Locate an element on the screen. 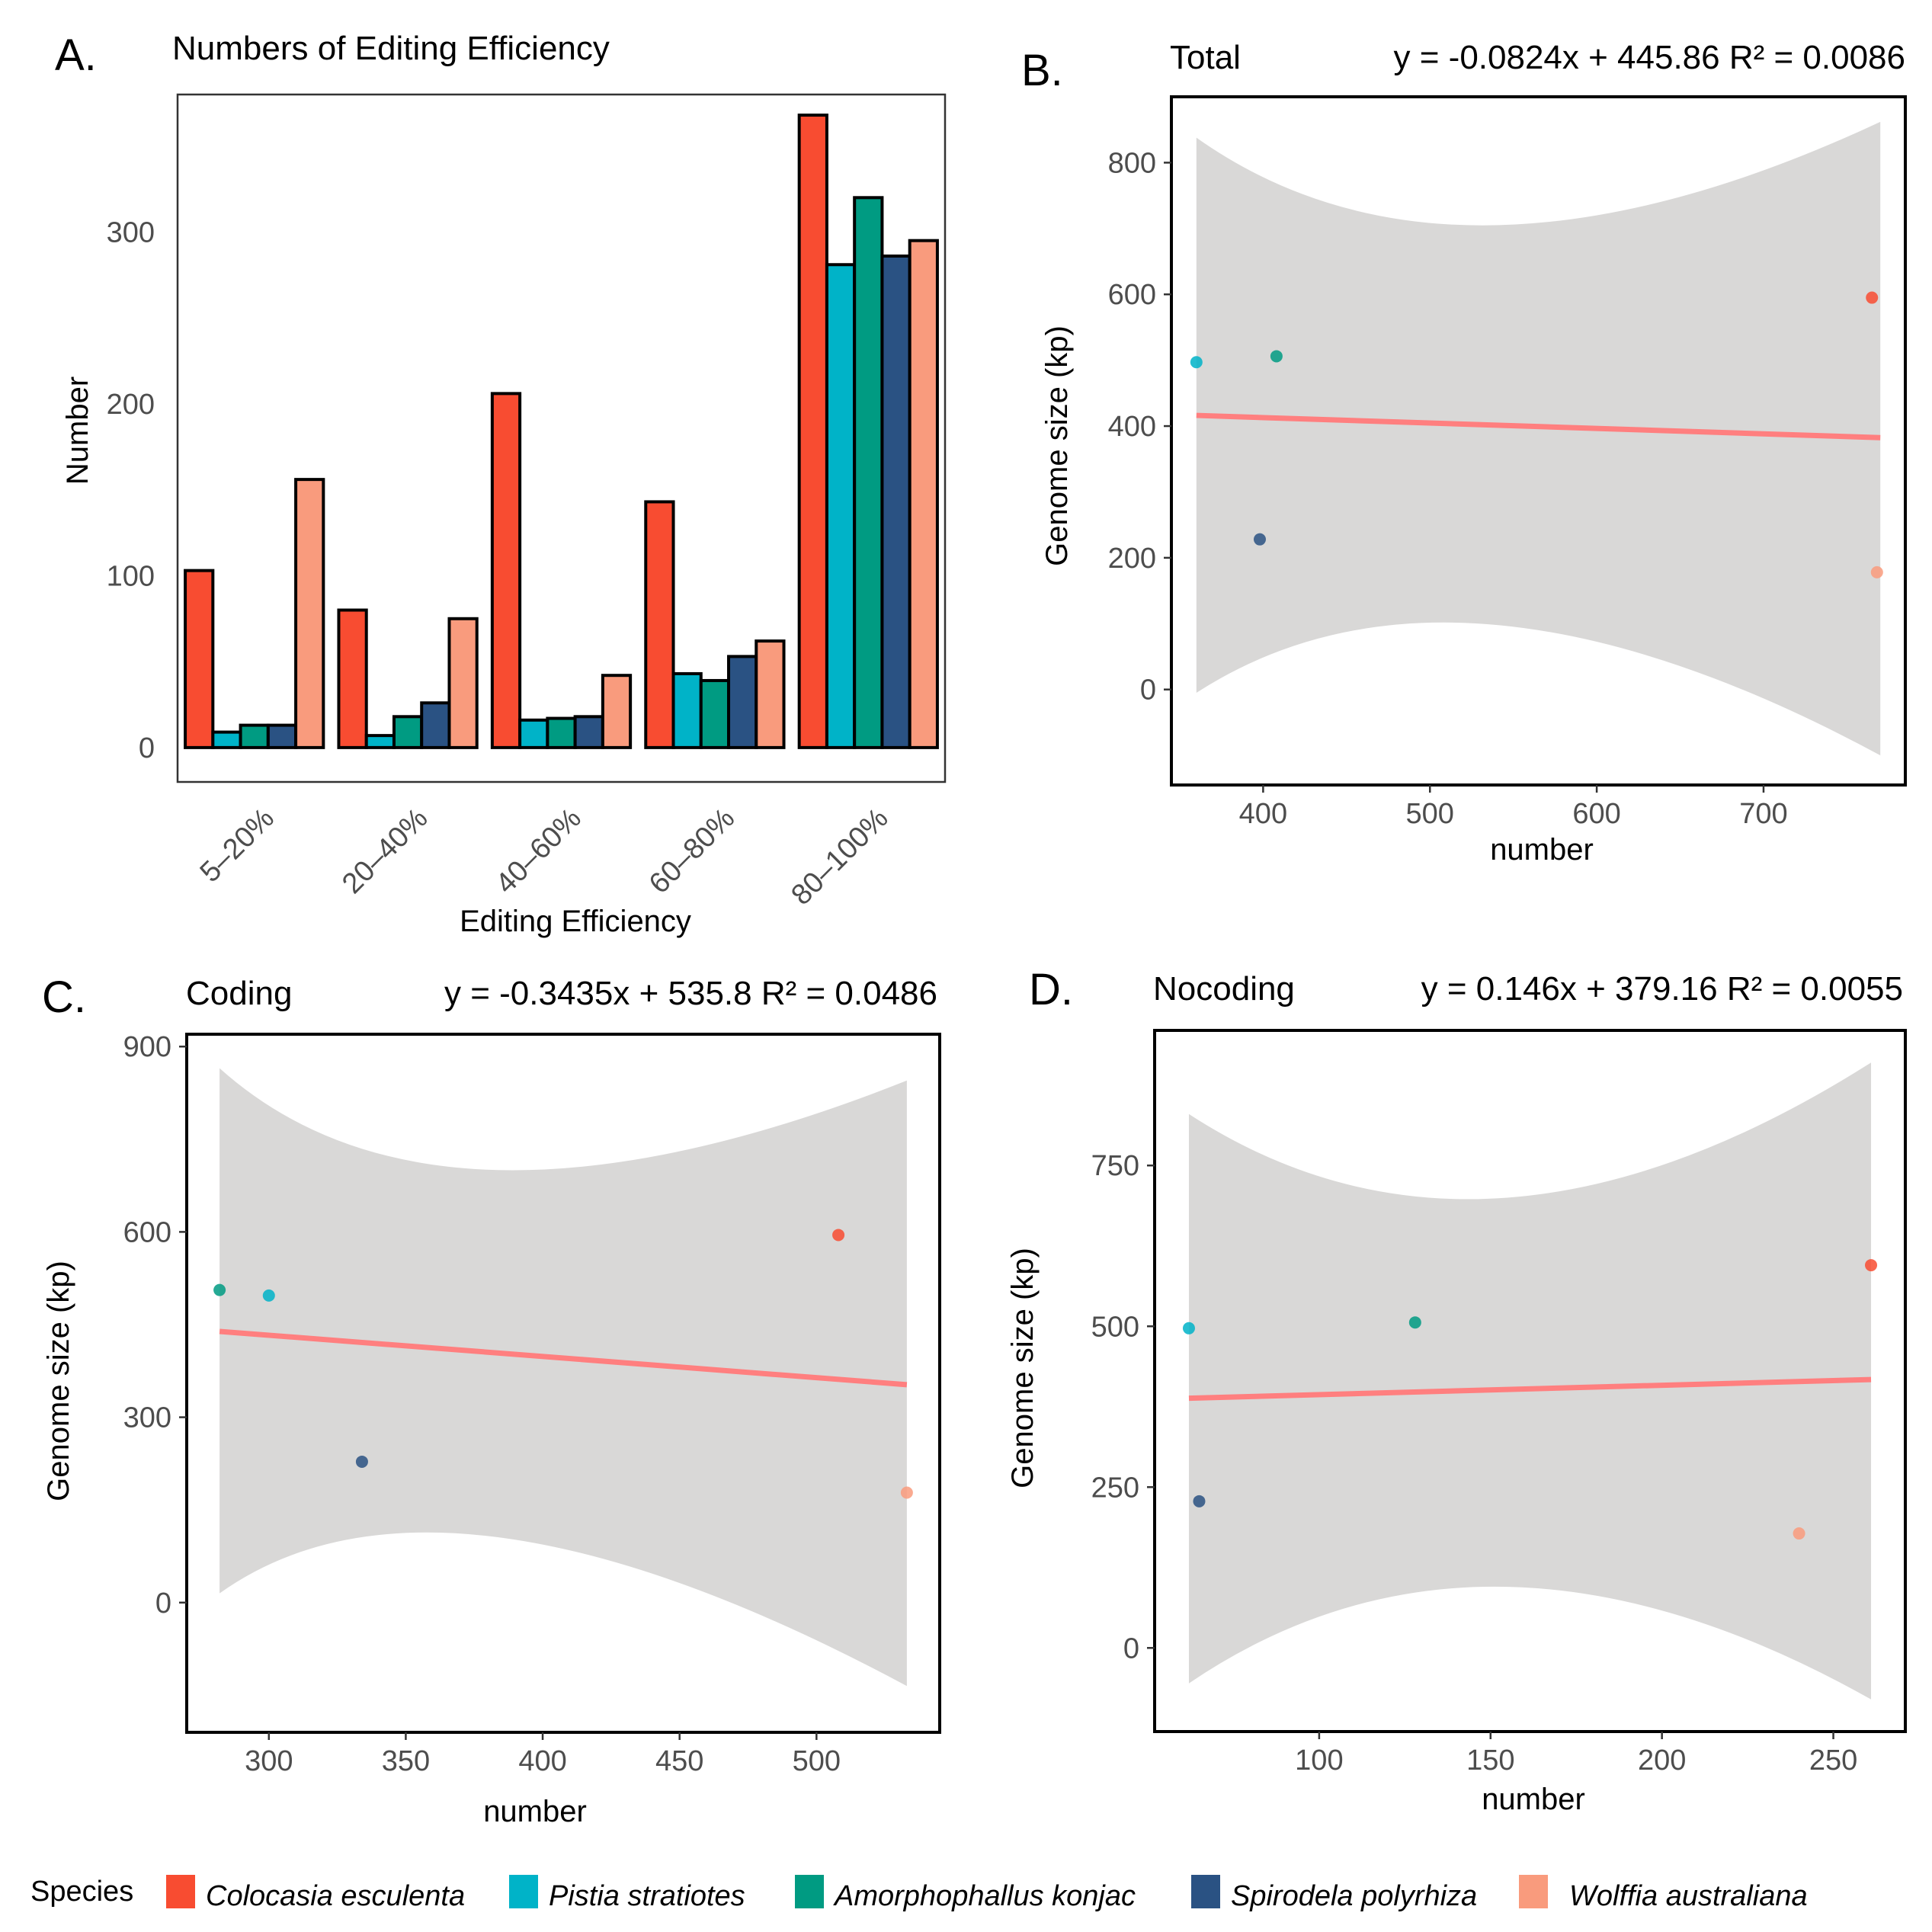  panel-d-y-tick-label: 750 is located at coordinates (1115, 1166).